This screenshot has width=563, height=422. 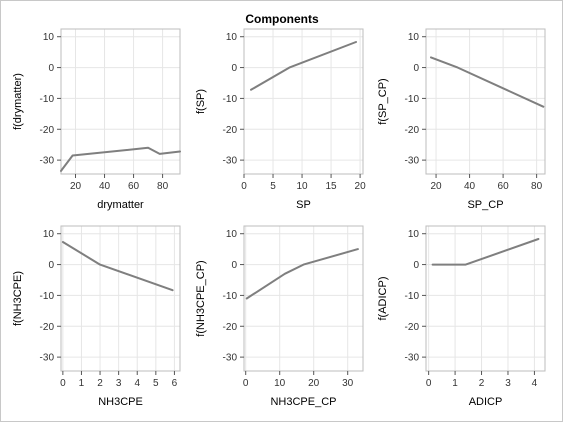 I want to click on y-axis-label: f(drymatter), so click(x=18, y=101).